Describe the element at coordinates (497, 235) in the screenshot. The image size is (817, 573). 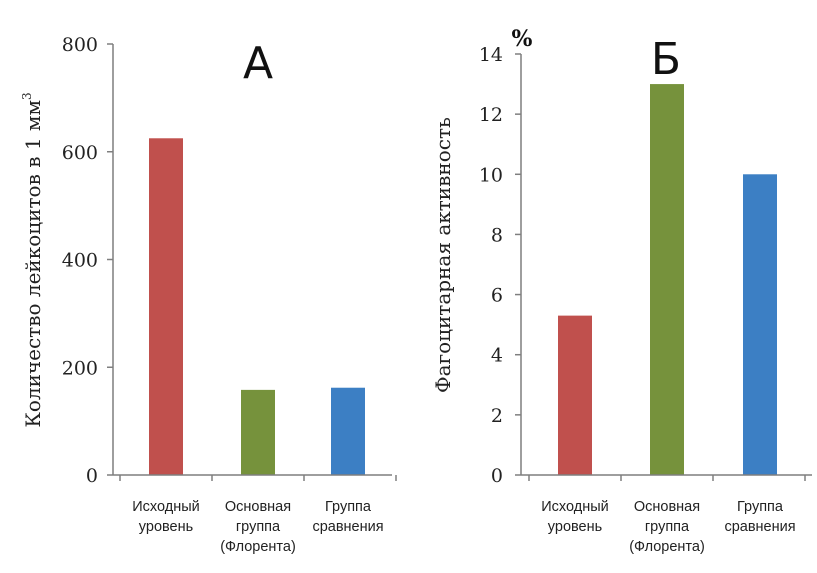
I see `y-tick-label: 8` at that location.